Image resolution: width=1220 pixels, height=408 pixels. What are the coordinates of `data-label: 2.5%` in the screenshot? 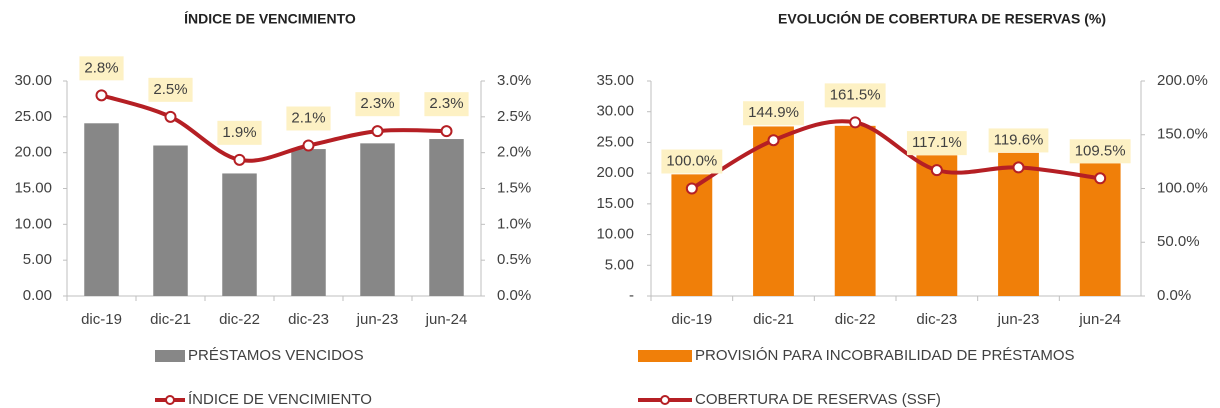 It's located at (170, 89).